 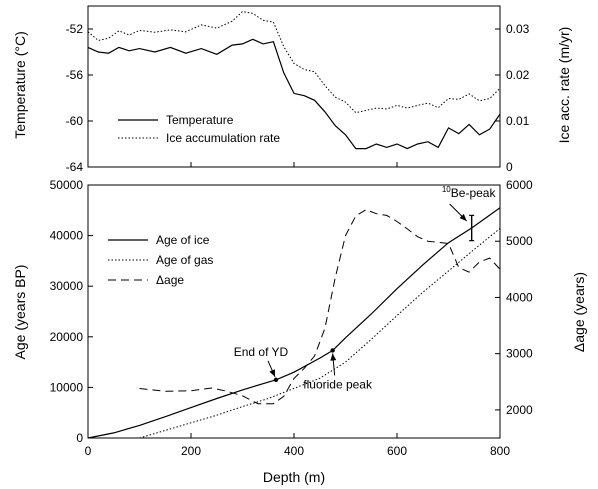 I want to click on bottom-y-tick-label: 50000, so click(x=67, y=185).